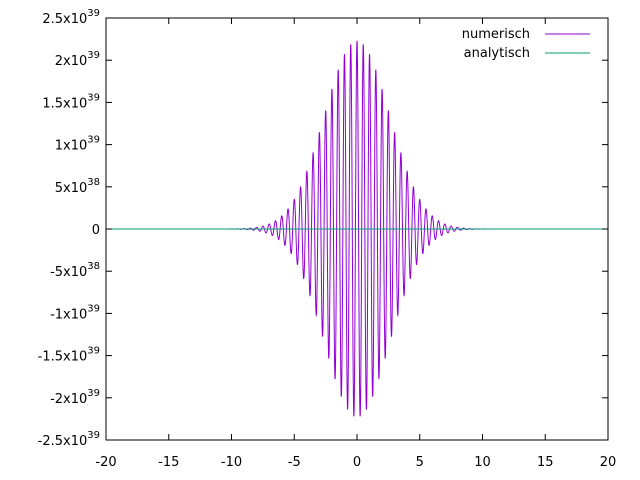 Image resolution: width=640 pixels, height=480 pixels. I want to click on x-tick-label: 20, so click(608, 462).